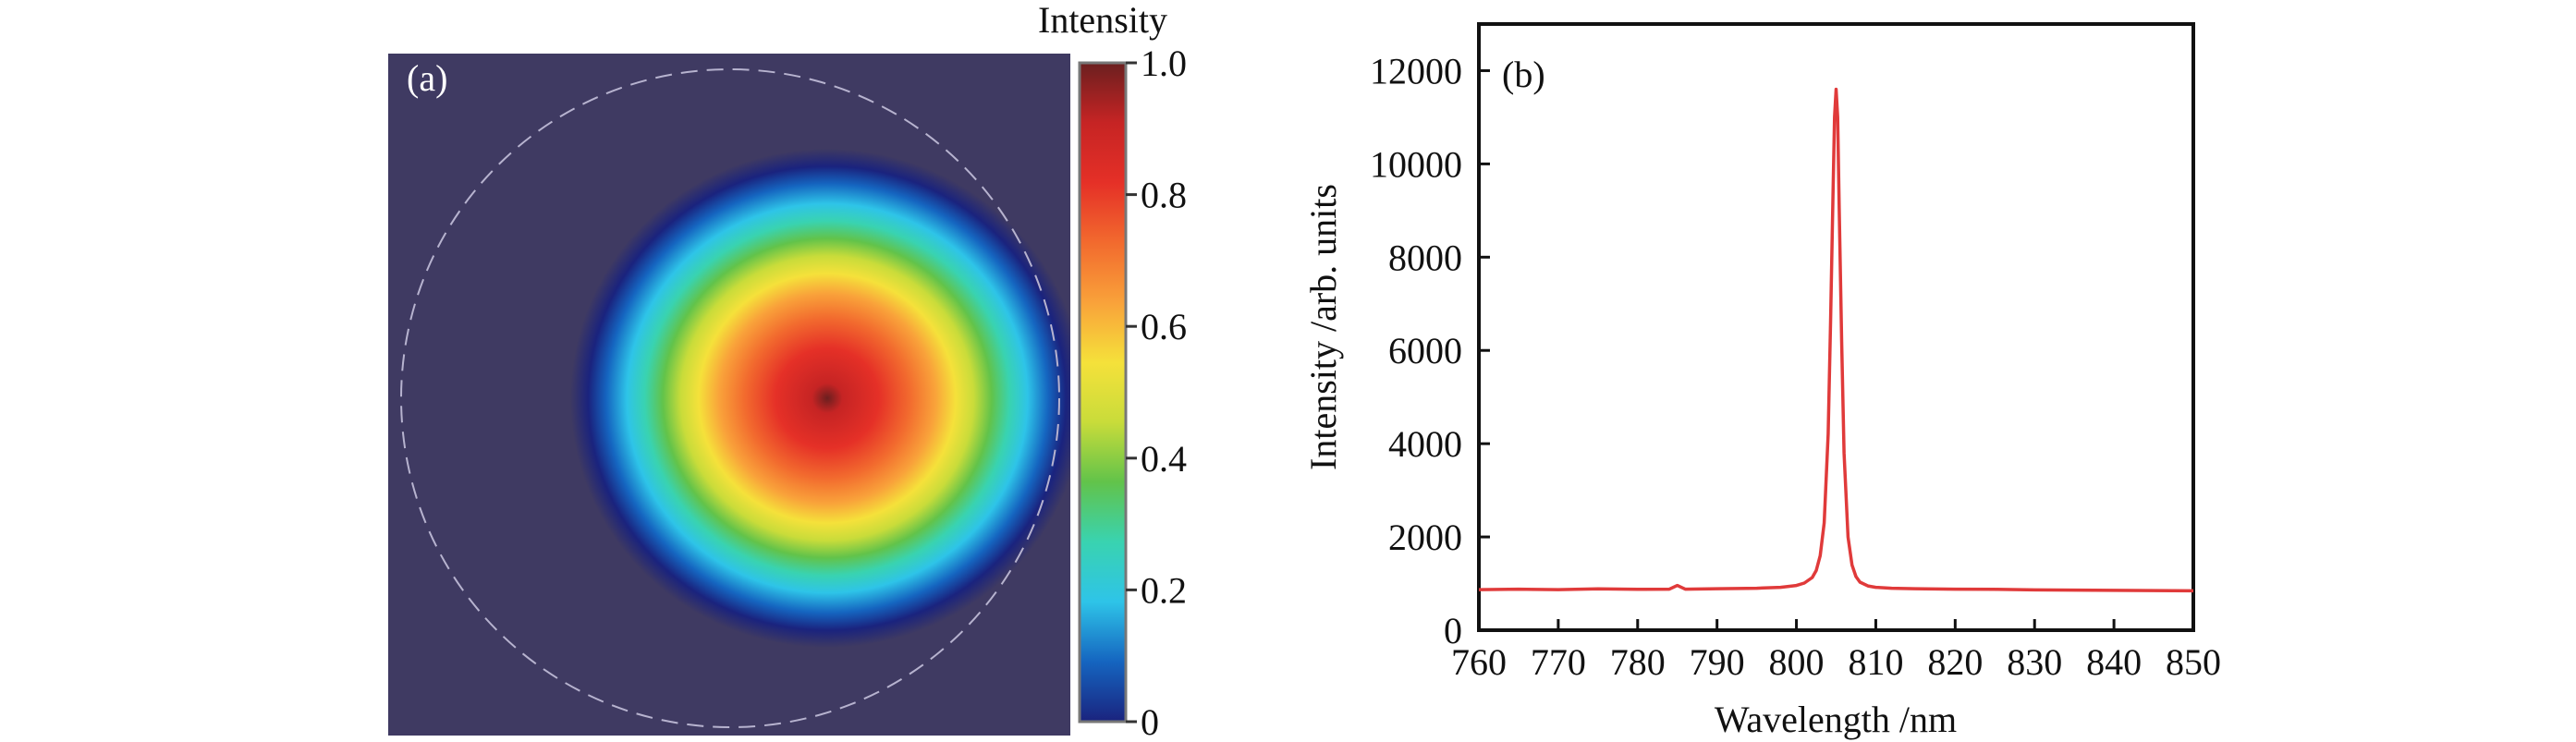 The width and height of the screenshot is (2576, 742). What do you see at coordinates (1425, 444) in the screenshot?
I see `y-tick-label: 4000` at bounding box center [1425, 444].